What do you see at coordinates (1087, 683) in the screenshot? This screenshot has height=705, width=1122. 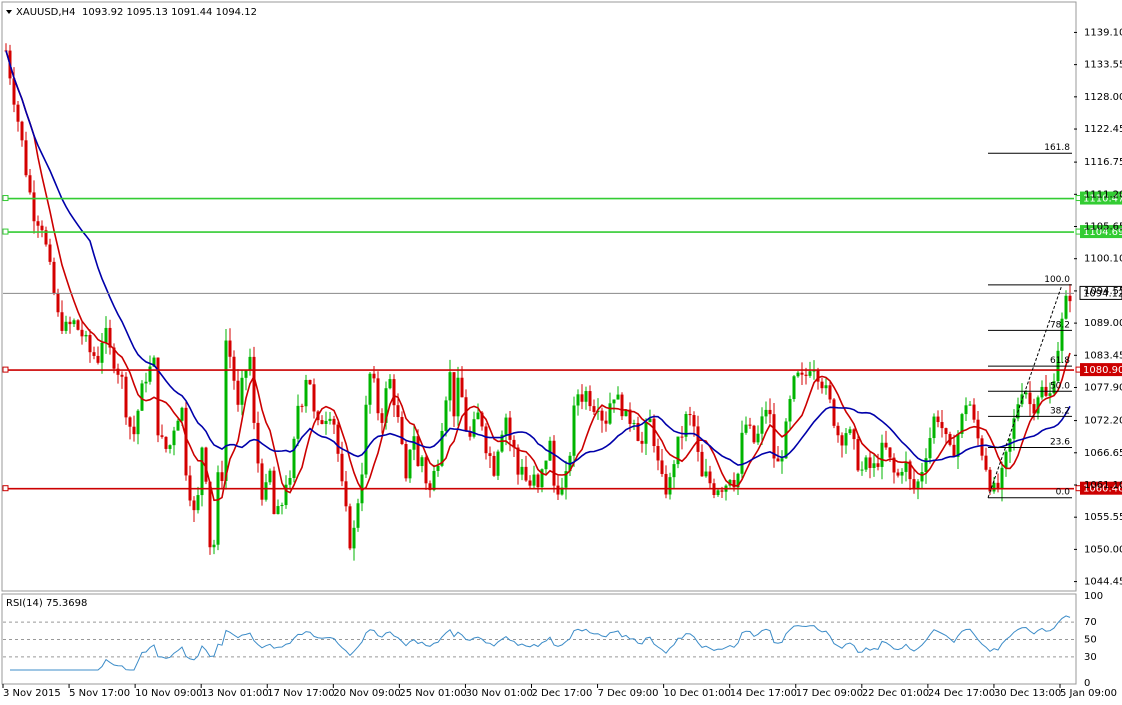 I see `rsi-tick-label: 0` at bounding box center [1087, 683].